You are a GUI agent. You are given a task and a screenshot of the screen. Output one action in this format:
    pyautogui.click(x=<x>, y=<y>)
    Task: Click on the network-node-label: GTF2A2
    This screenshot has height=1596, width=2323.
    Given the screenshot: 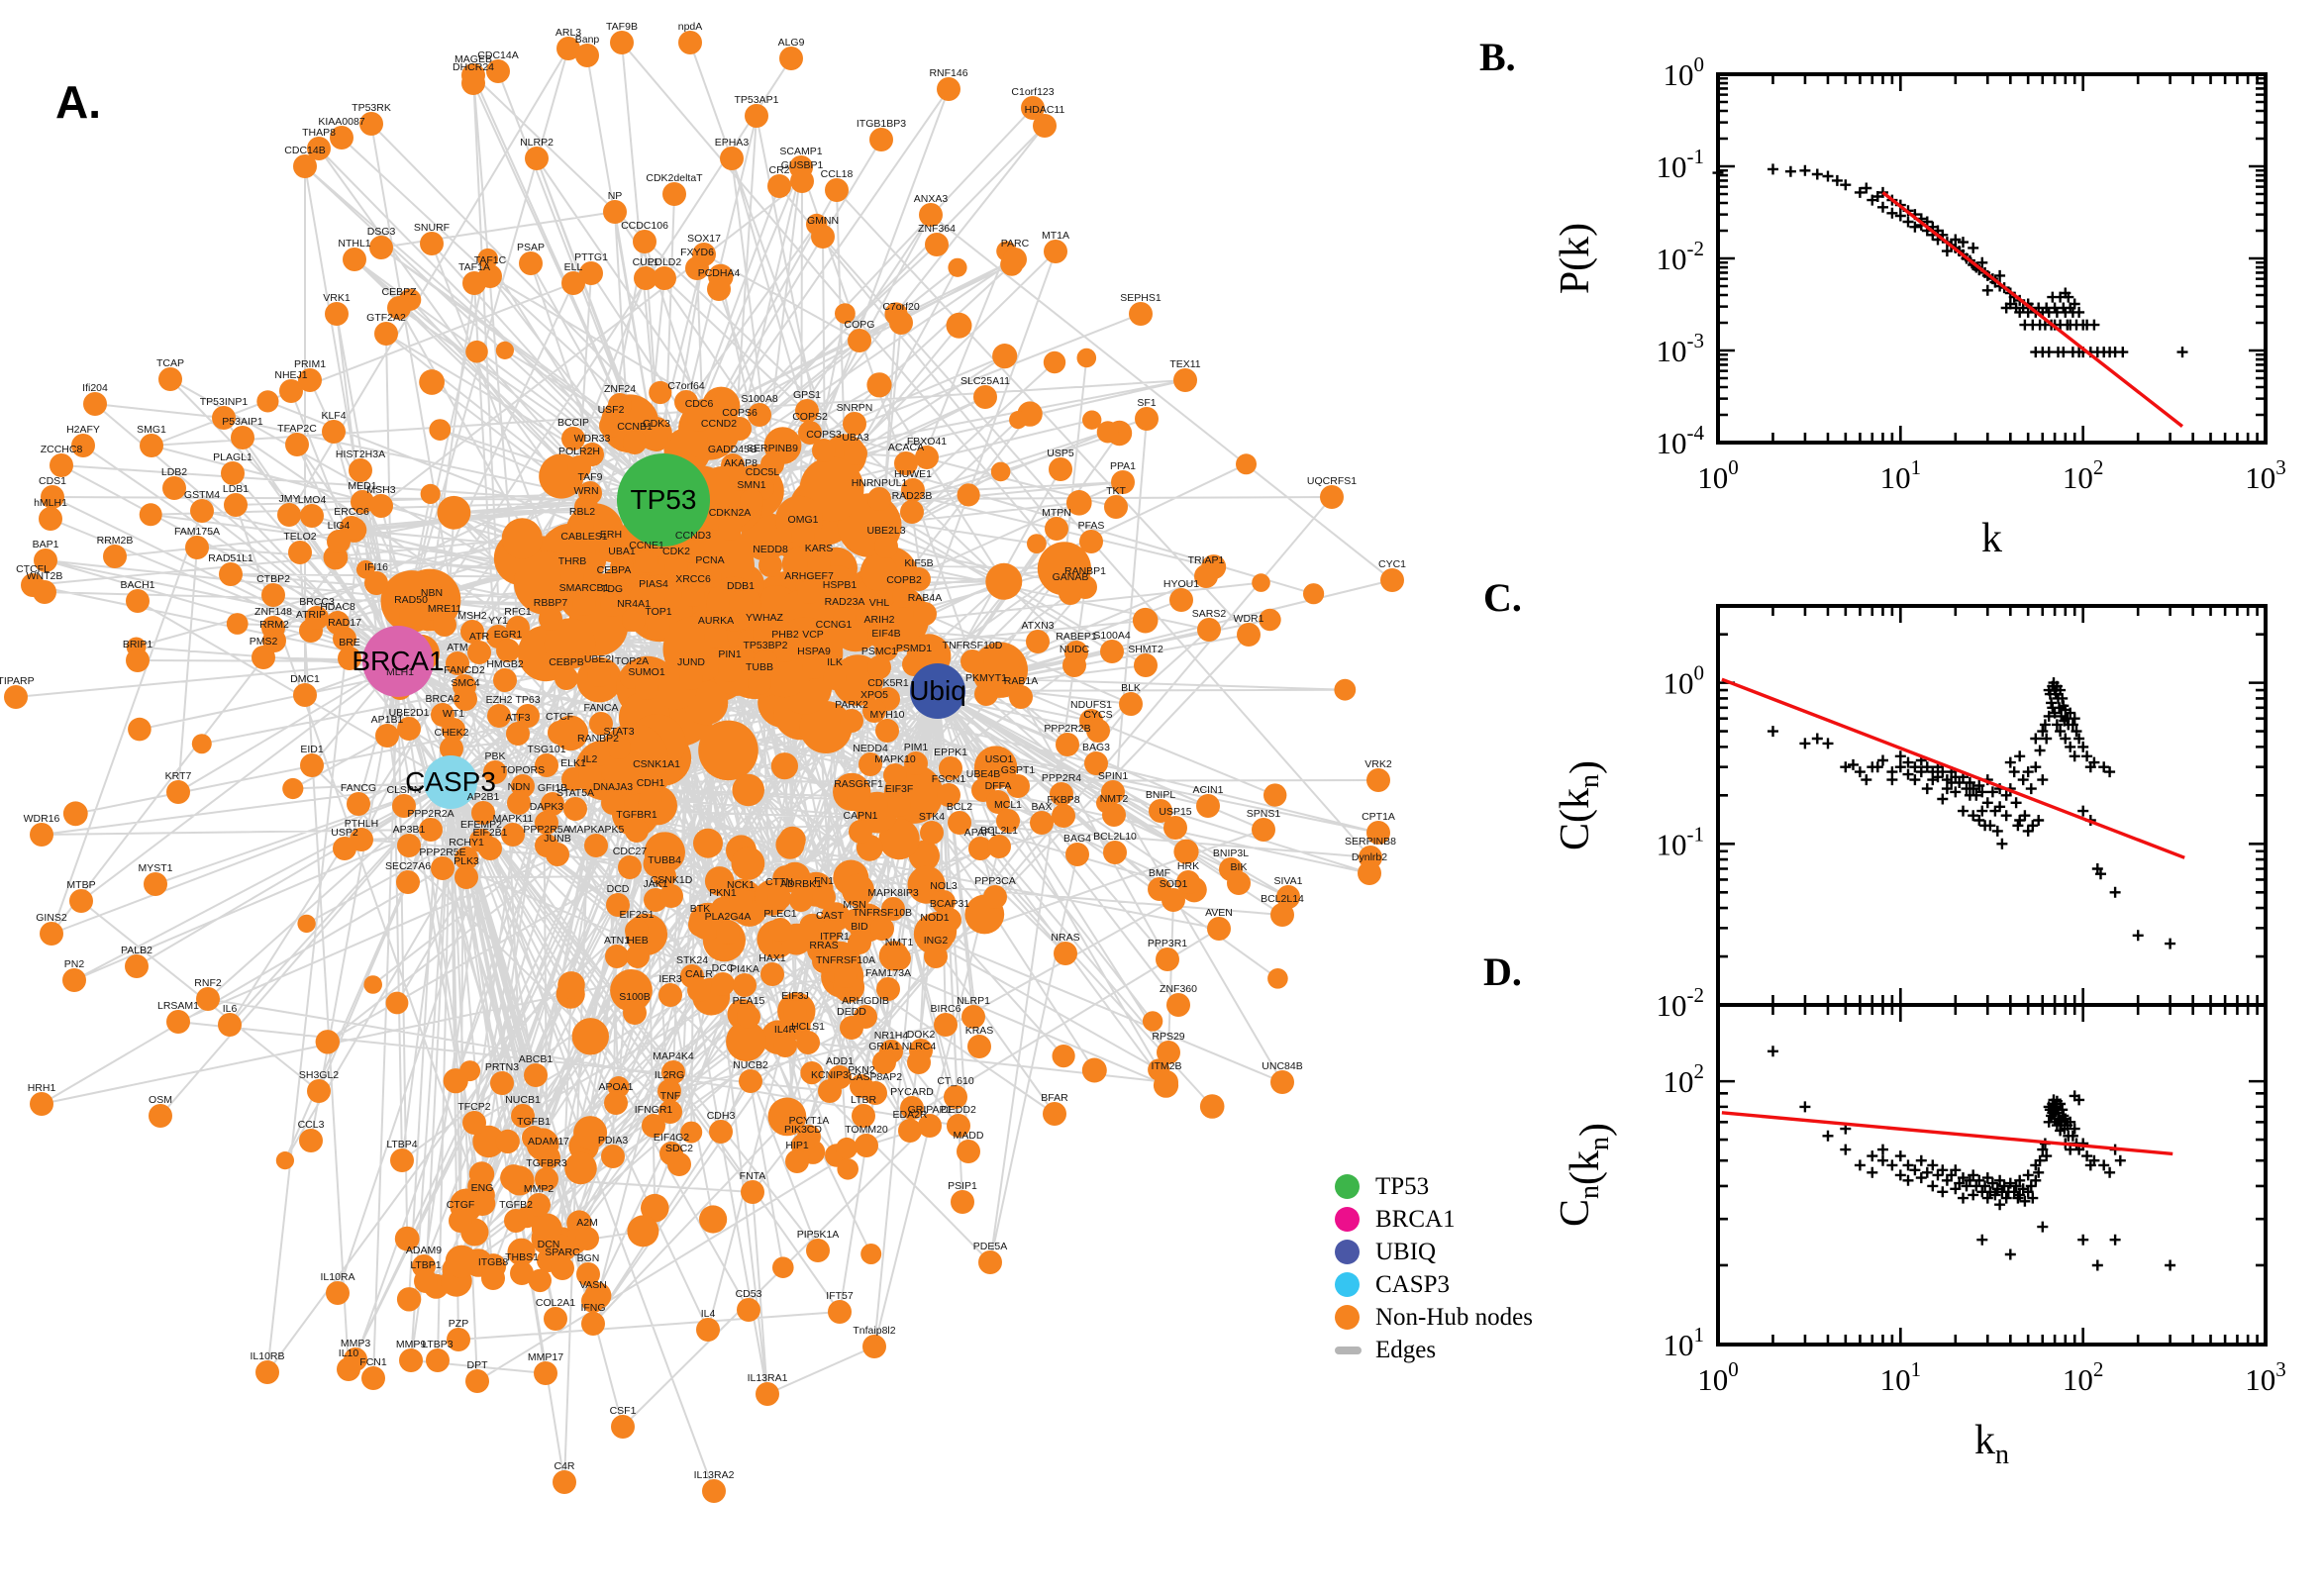 What is the action you would take?
    pyautogui.click(x=386, y=318)
    